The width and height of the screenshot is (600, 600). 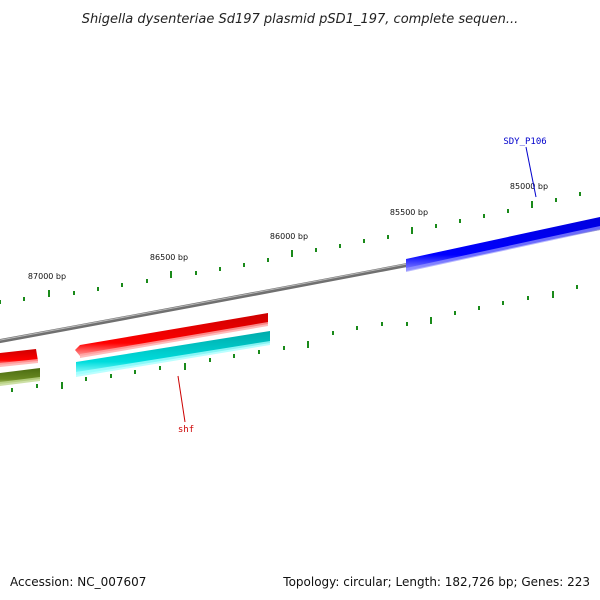 What do you see at coordinates (20, 377) in the screenshot?
I see `gene-olive-left` at bounding box center [20, 377].